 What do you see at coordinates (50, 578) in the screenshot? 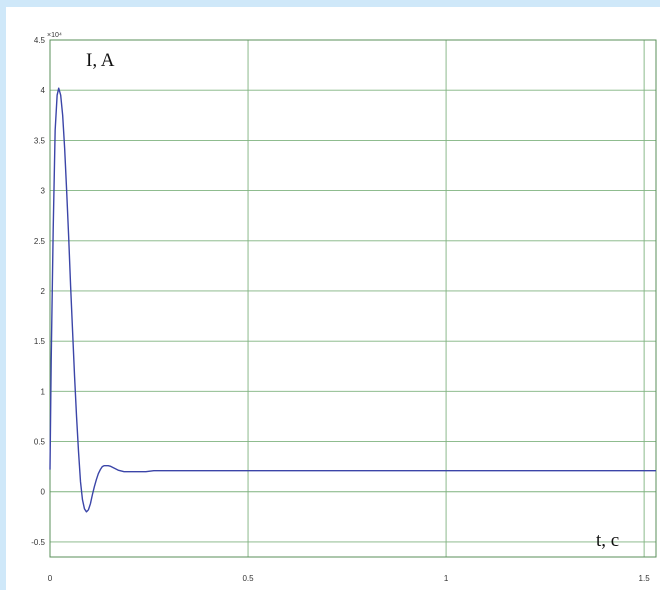
I see `x-tick-label: 0` at bounding box center [50, 578].